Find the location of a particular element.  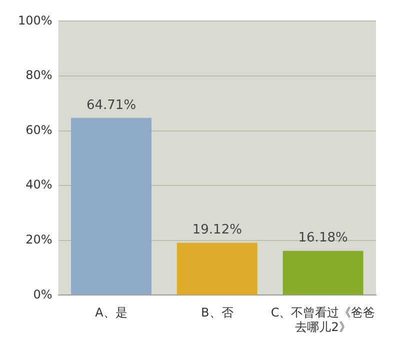

x-tick-label: A、是 is located at coordinates (111, 313).